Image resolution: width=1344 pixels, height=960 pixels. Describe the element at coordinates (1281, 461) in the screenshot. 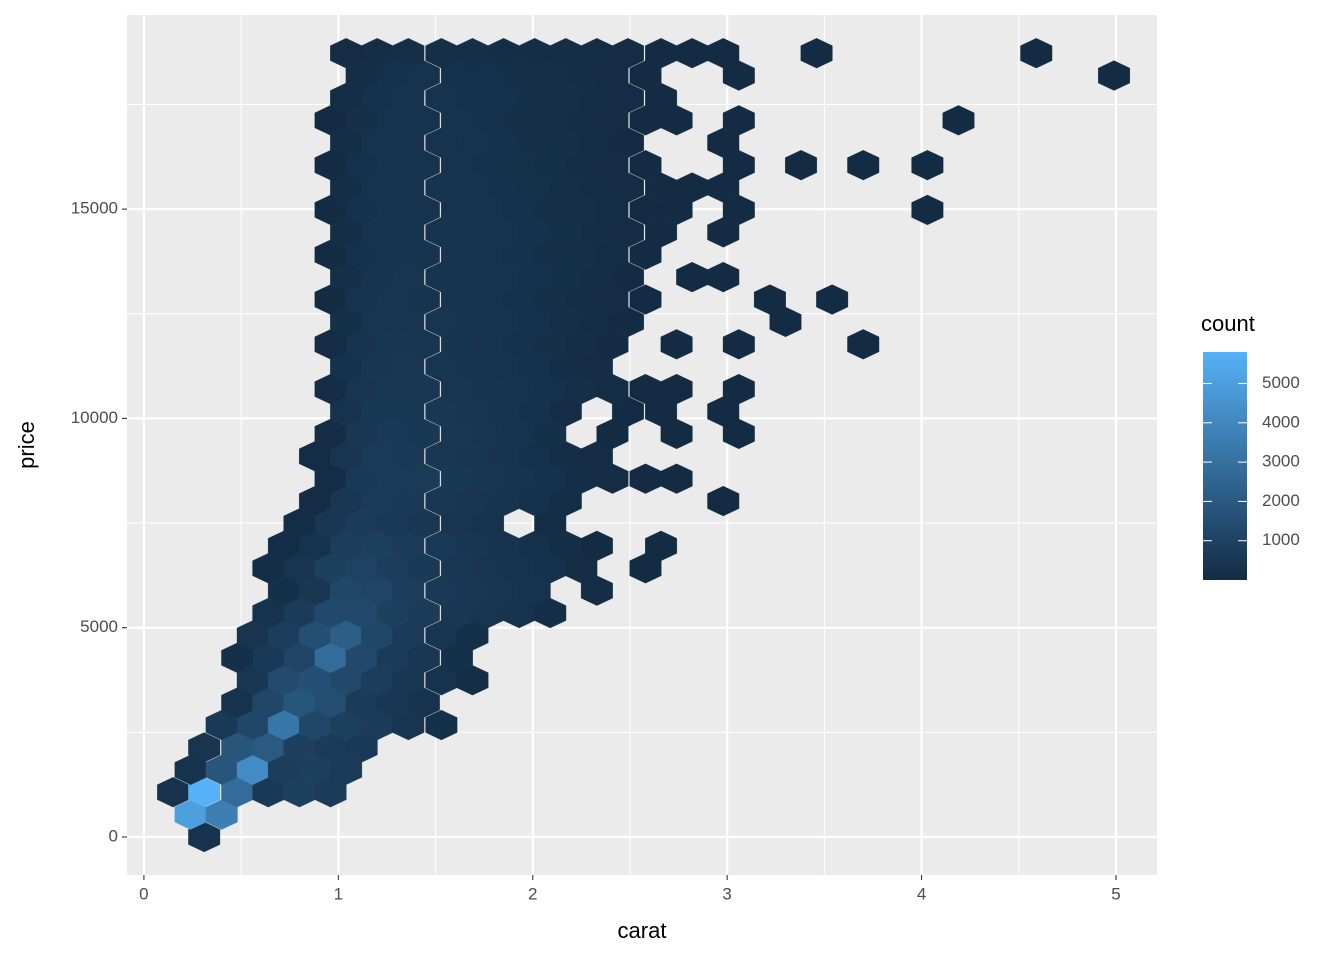

I see `legend-label: 3000` at that location.